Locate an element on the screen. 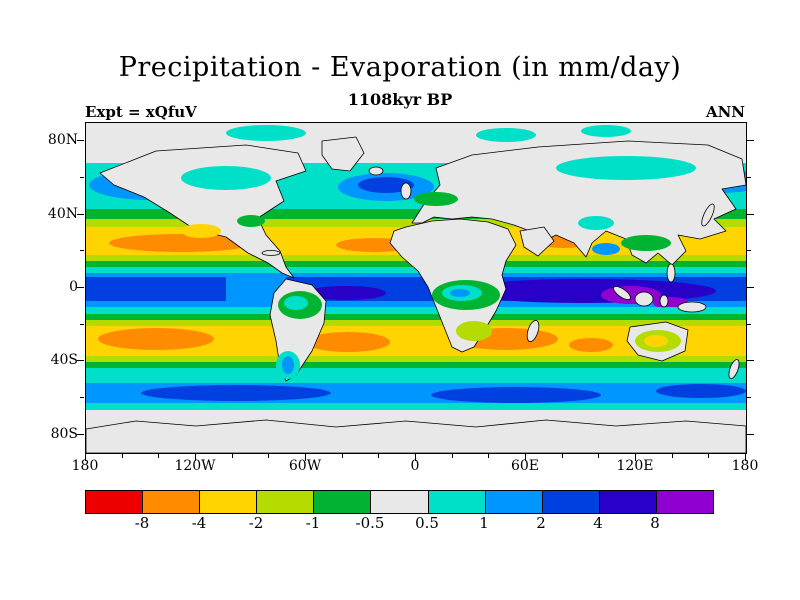  lon-tick-label: 60E is located at coordinates (525, 466).